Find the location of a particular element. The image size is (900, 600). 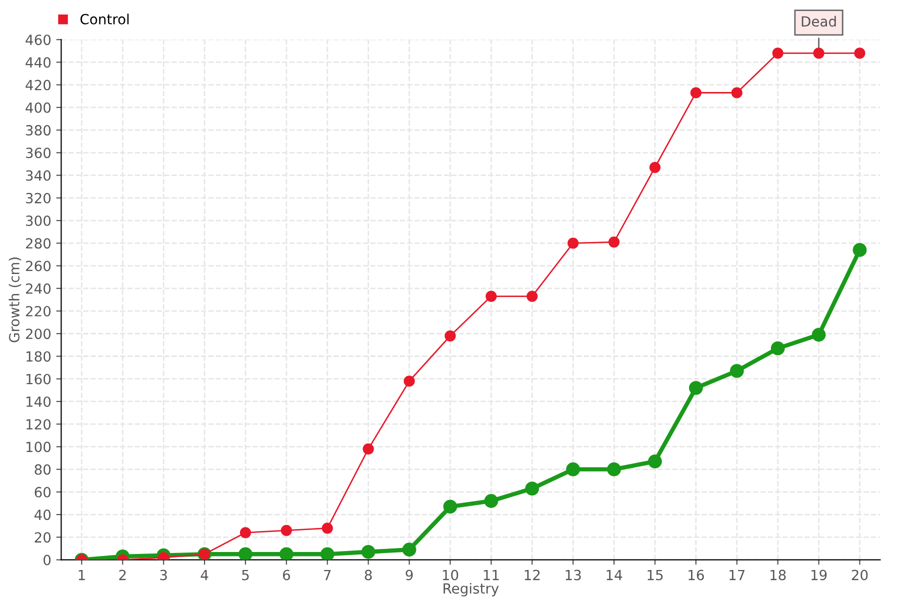

y-tick-label: 380 is located at coordinates (38, 130).